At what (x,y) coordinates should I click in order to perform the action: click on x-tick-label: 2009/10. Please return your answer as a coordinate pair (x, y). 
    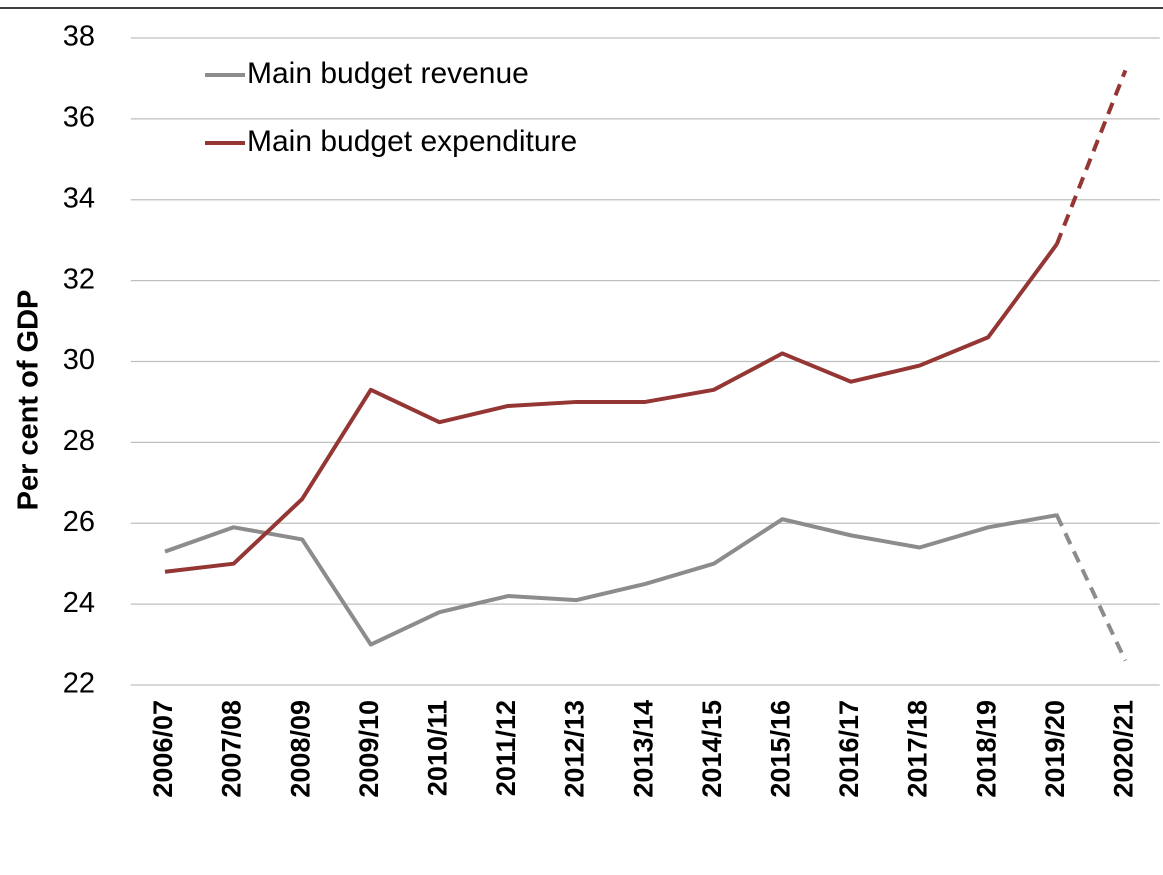
    Looking at the image, I should click on (369, 749).